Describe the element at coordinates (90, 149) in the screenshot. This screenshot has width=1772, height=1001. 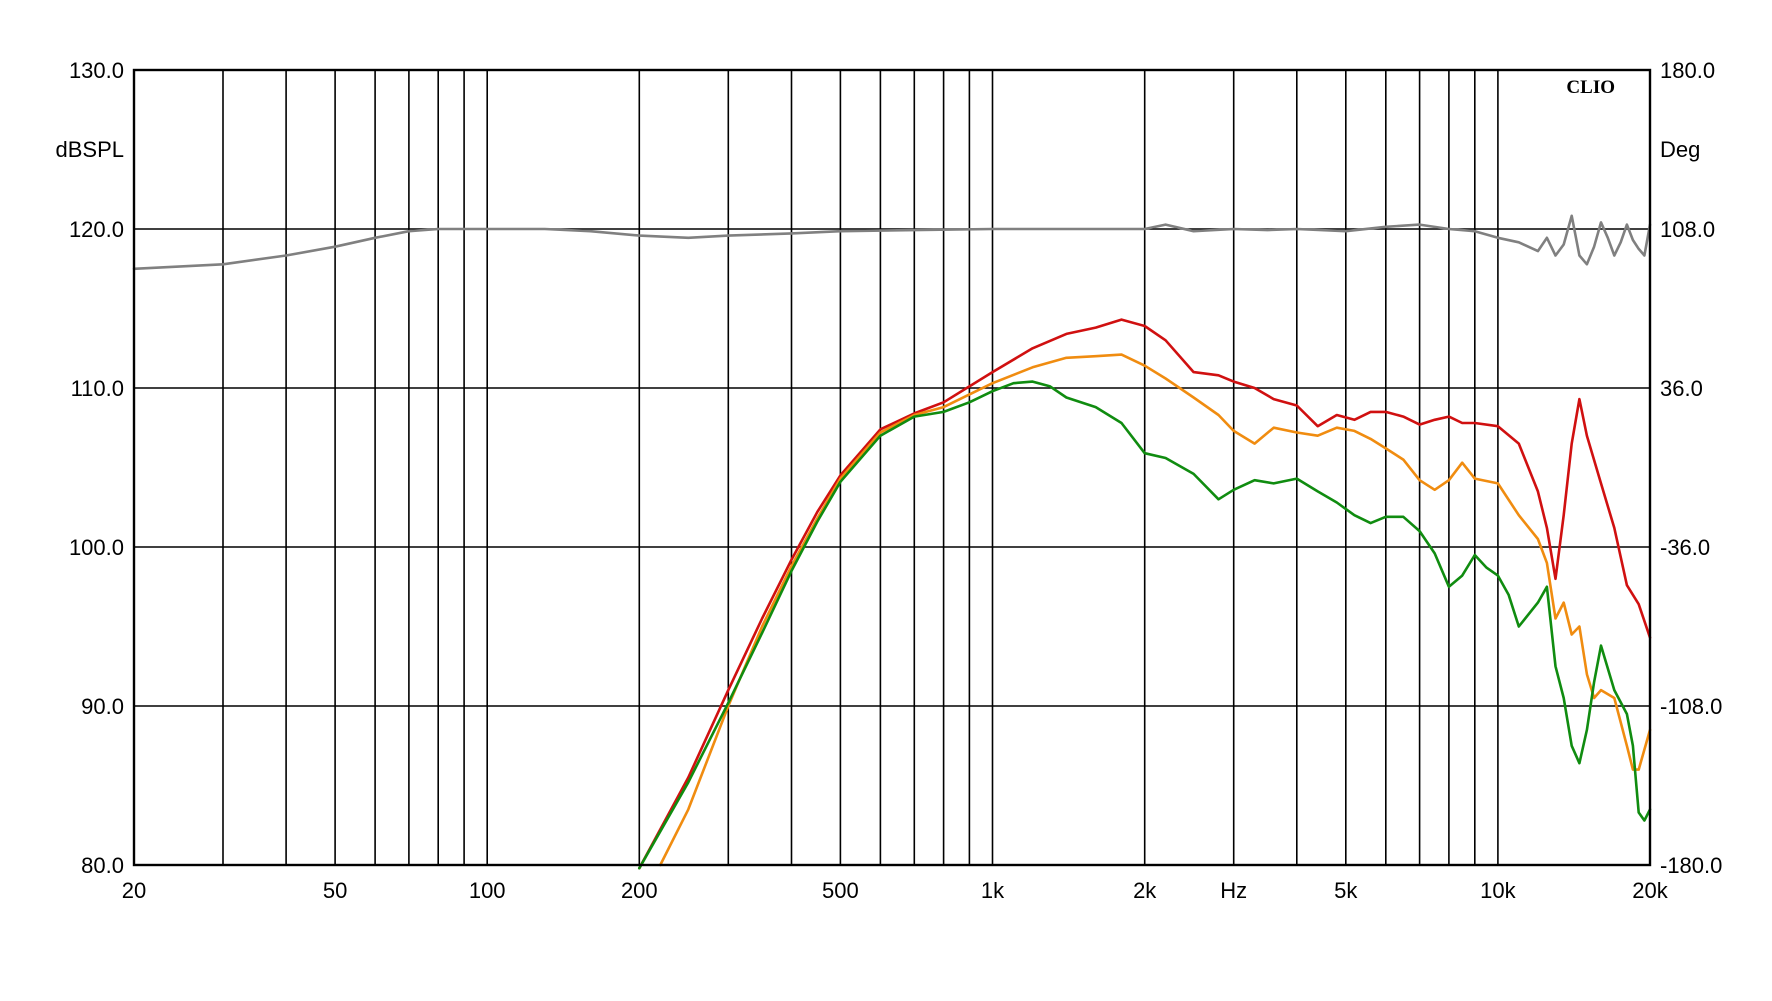
I see `y-axis-left-label: dBSPL` at that location.